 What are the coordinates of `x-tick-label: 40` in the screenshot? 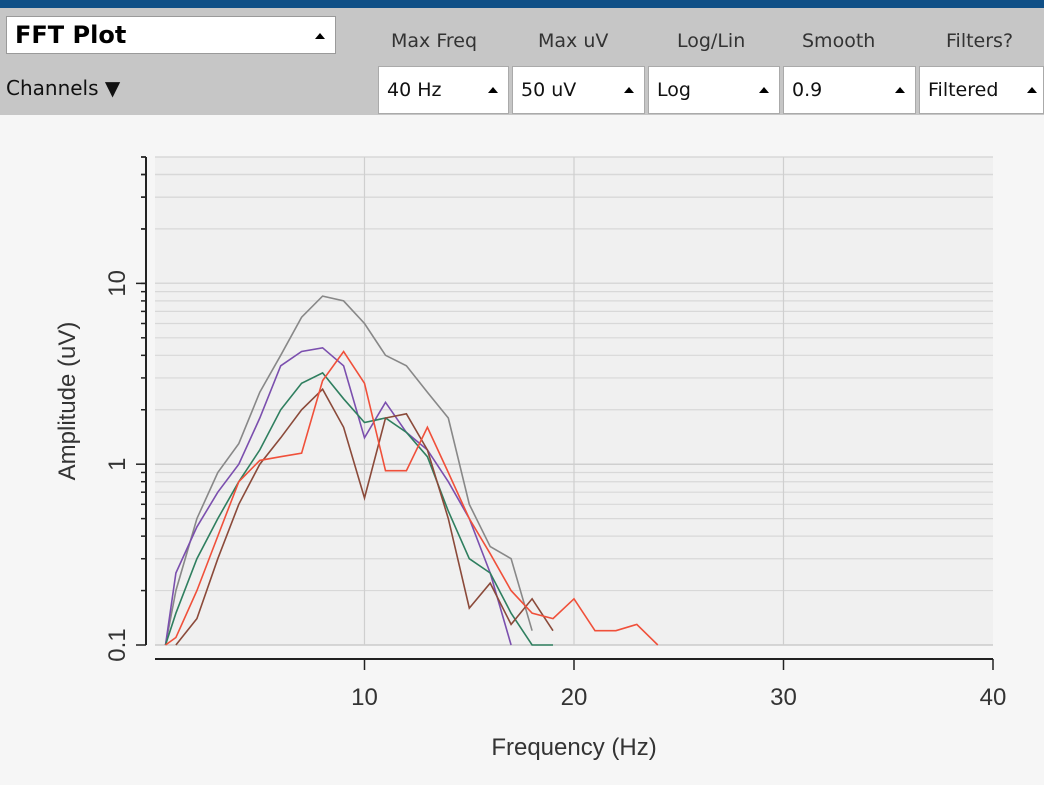 It's located at (993, 697).